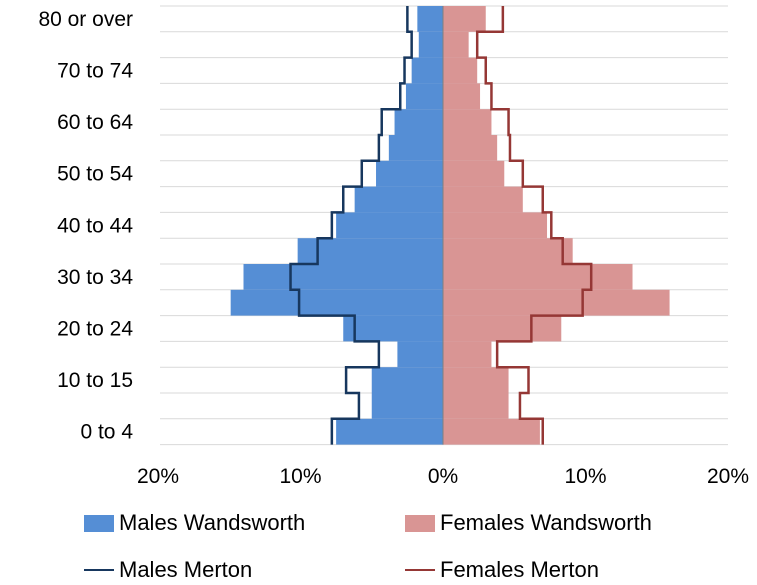 Image resolution: width=757 pixels, height=585 pixels. I want to click on y-tick-label: 0 to 4, so click(106, 432).